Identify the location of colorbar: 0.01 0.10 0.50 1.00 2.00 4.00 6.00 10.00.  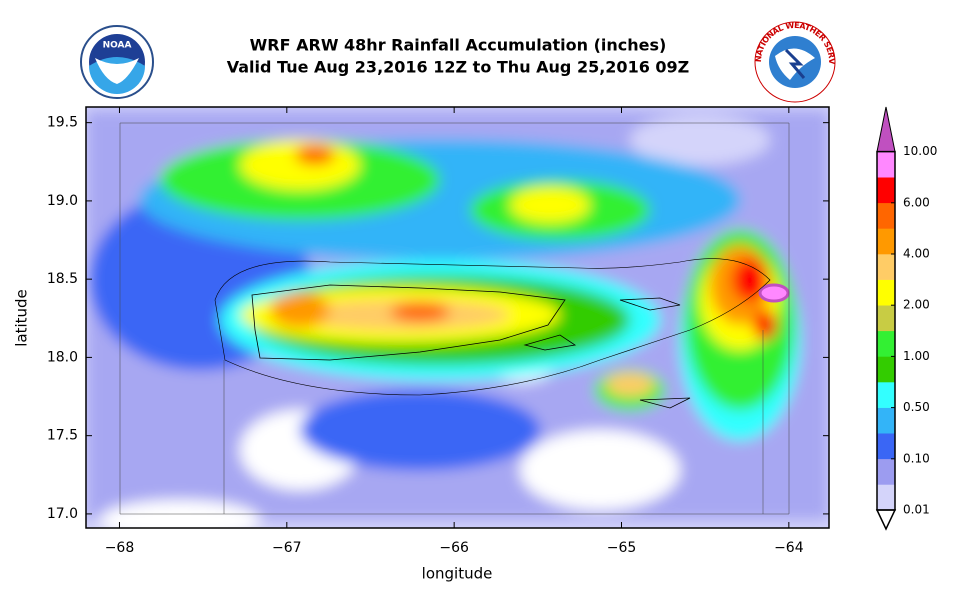
(906, 318).